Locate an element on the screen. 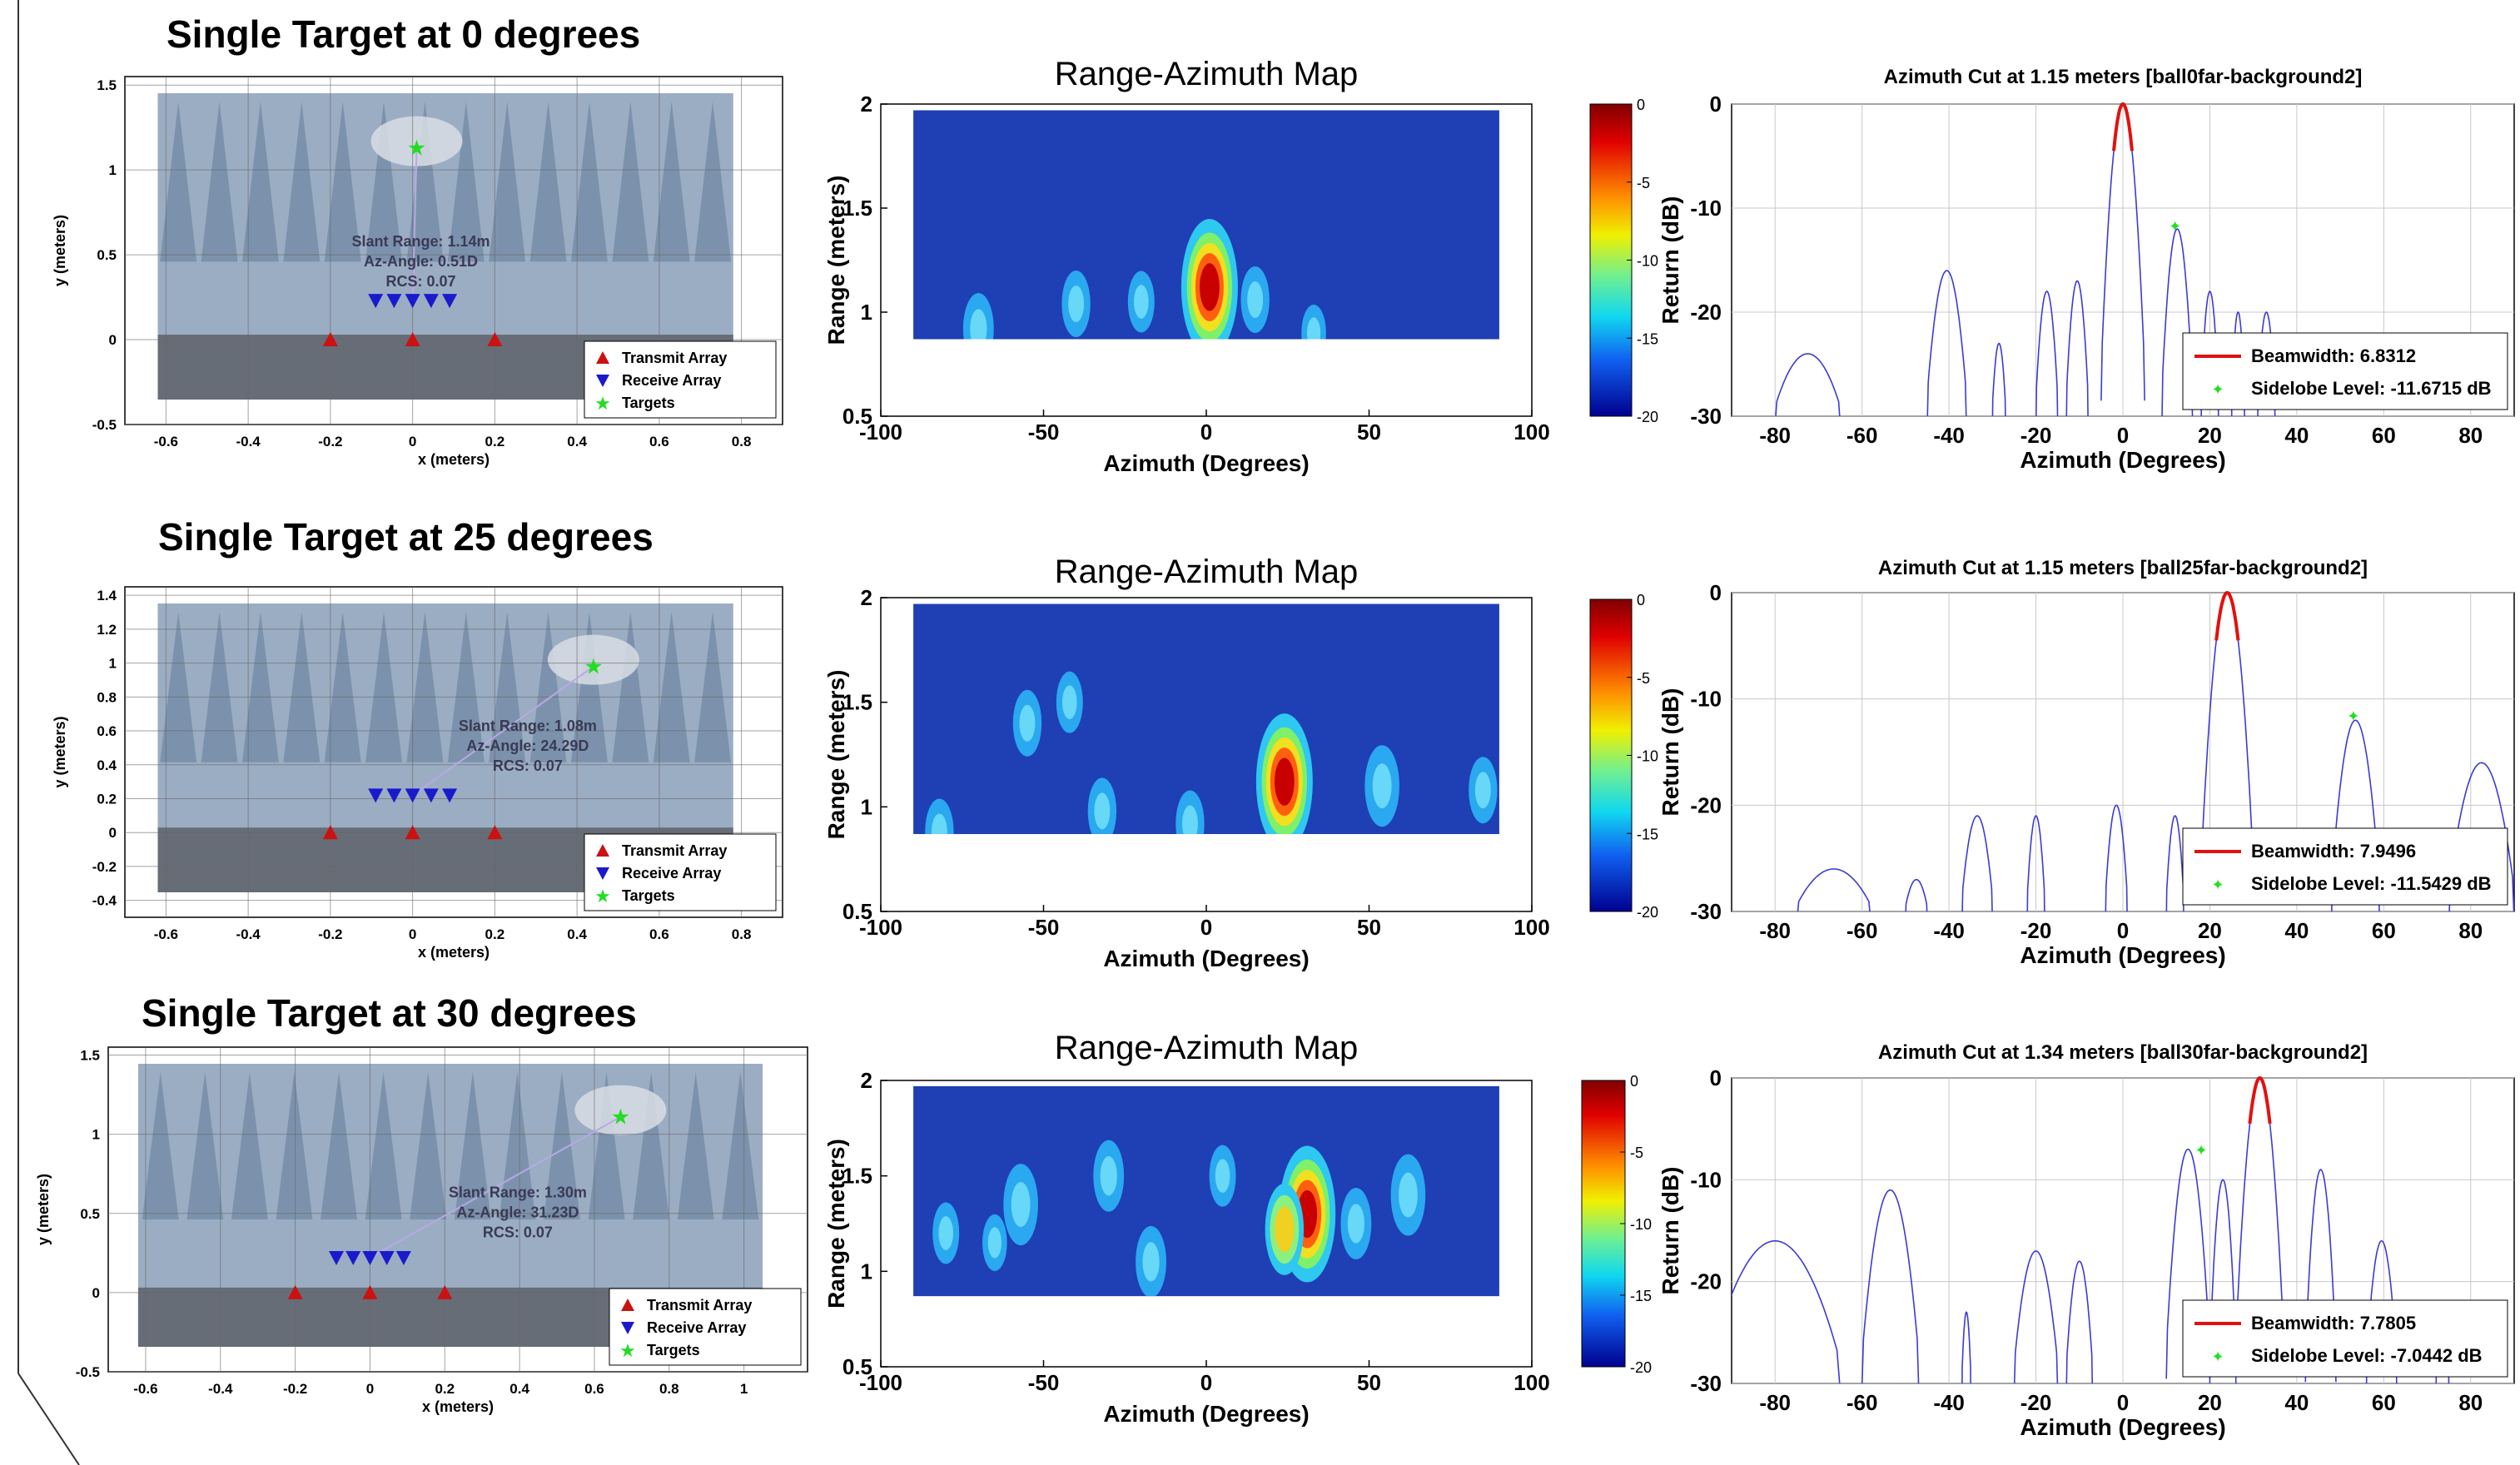  map-blobs is located at coordinates (1144, 280).